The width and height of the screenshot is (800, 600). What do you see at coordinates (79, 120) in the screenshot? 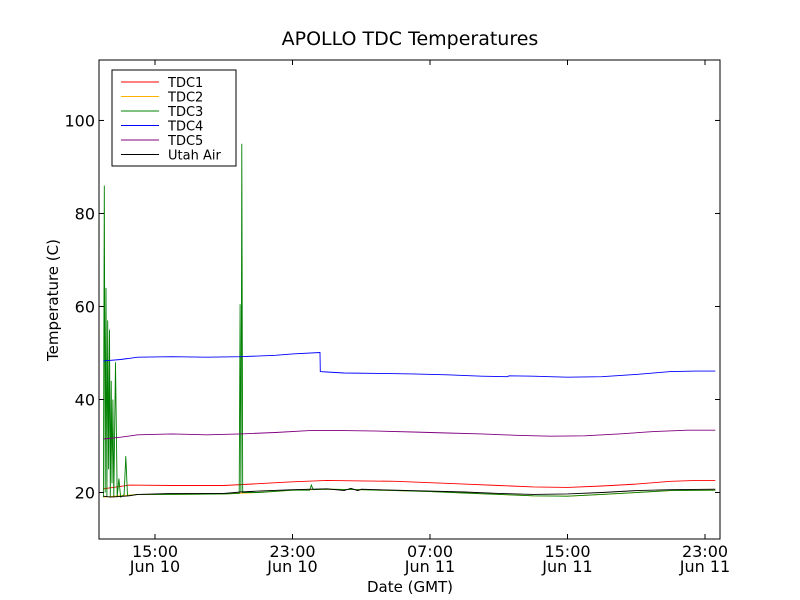
I see `y-tick-label: 100` at bounding box center [79, 120].